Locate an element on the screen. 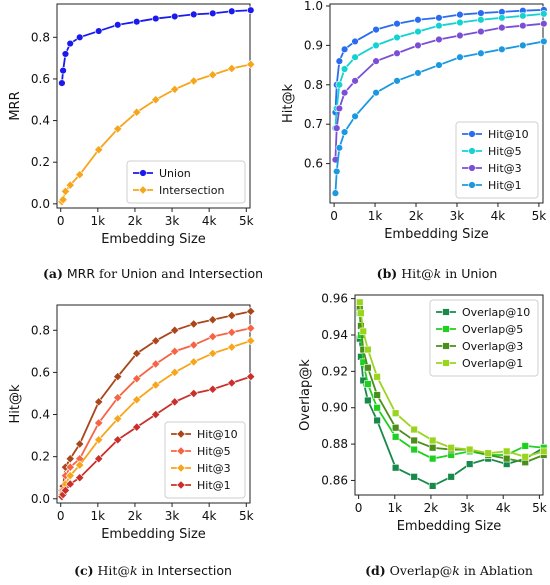  legend-label-d-1: Overlap@5 is located at coordinates (492, 329).